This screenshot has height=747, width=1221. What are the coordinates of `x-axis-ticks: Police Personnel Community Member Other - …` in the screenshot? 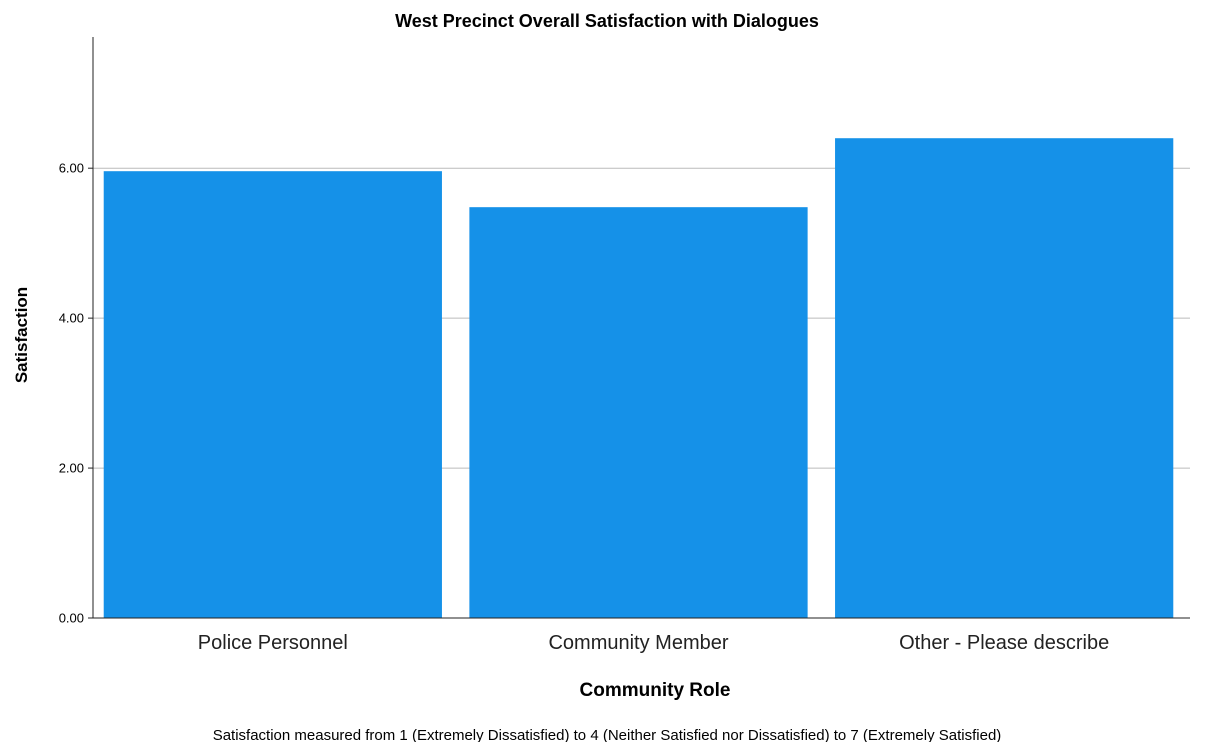 It's located at (653, 643).